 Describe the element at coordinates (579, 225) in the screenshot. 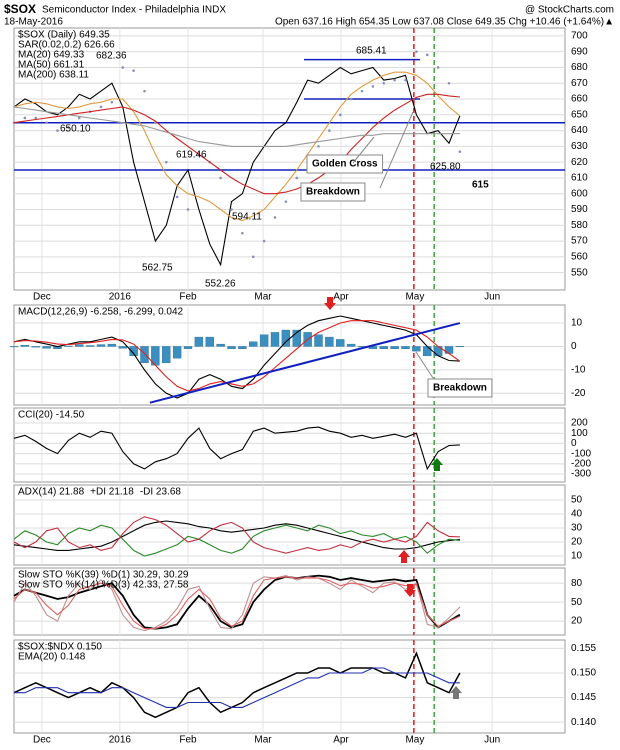

I see `y-tick-label: 580` at that location.